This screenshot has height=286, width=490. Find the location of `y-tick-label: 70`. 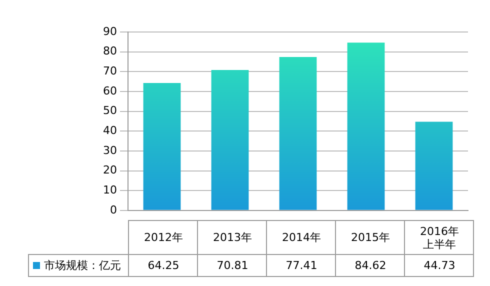

y-tick-label: 70 is located at coordinates (109, 71).